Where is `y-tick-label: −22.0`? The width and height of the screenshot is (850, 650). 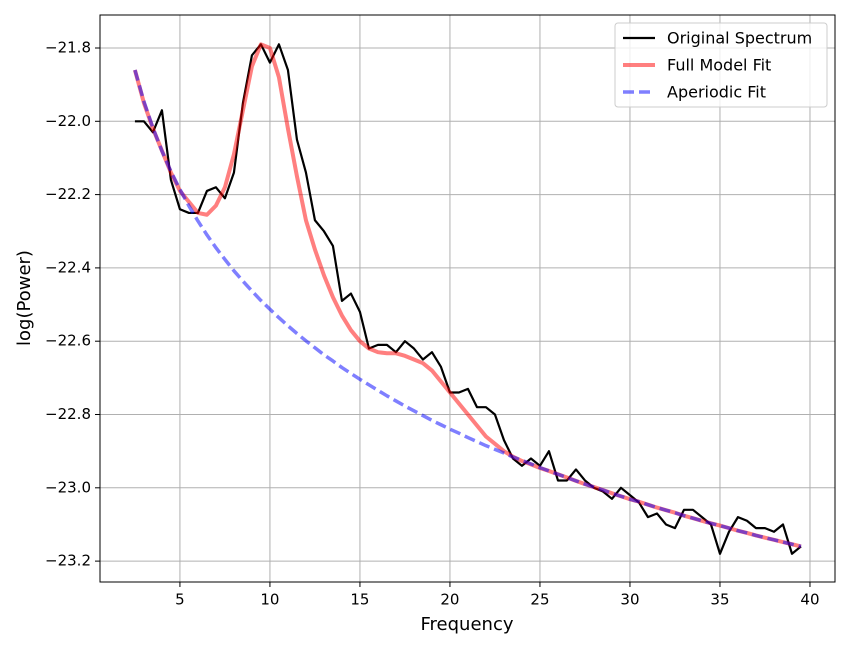
y-tick-label: −22.0 is located at coordinates (68, 121).